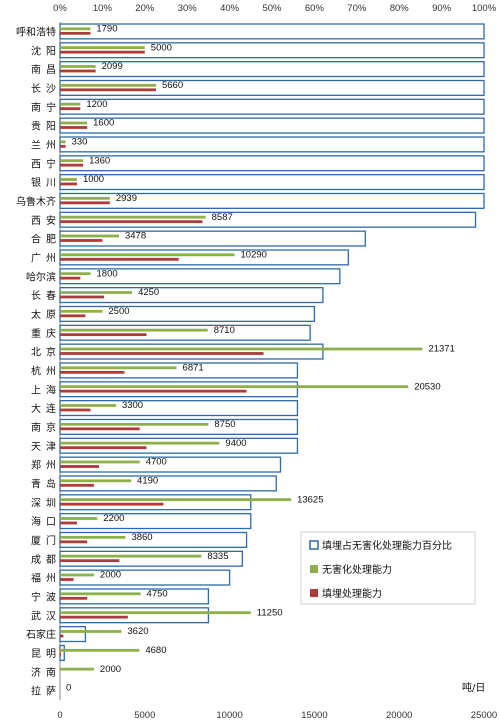  I want to click on bottom-axis-ticks: 0 5000 10000 15000 20000 25000, so click(277, 715).